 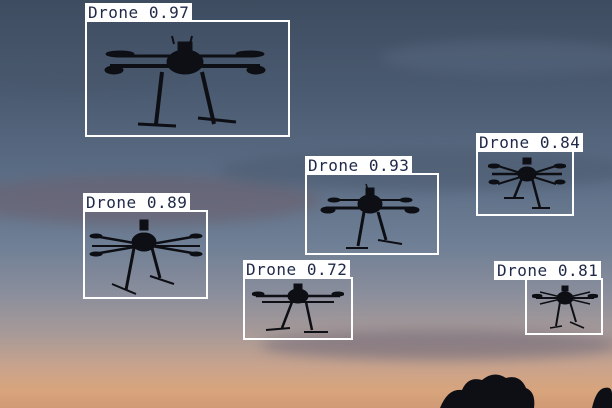 What do you see at coordinates (169, 12) in the screenshot?
I see `confidence-score: 0.97` at bounding box center [169, 12].